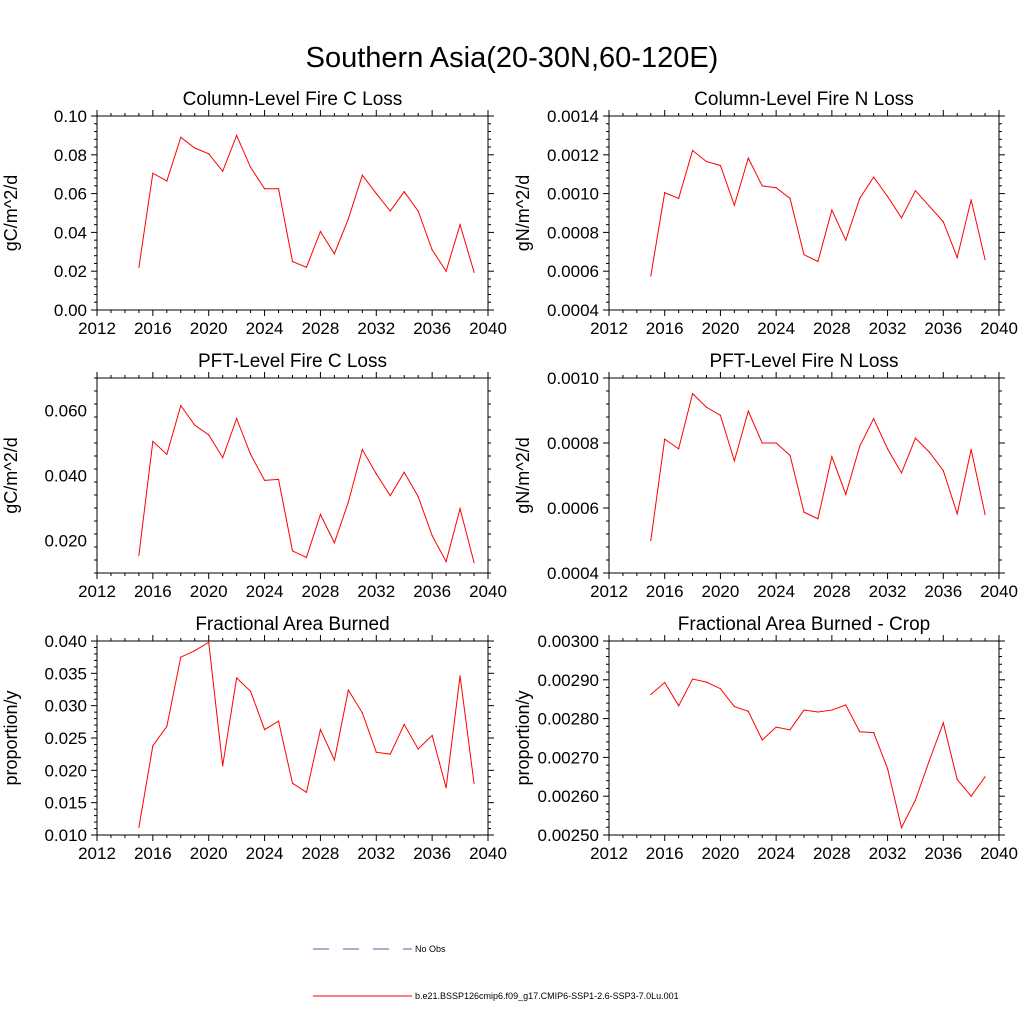  I want to click on y-tick-label: 0.0010, so click(573, 378).